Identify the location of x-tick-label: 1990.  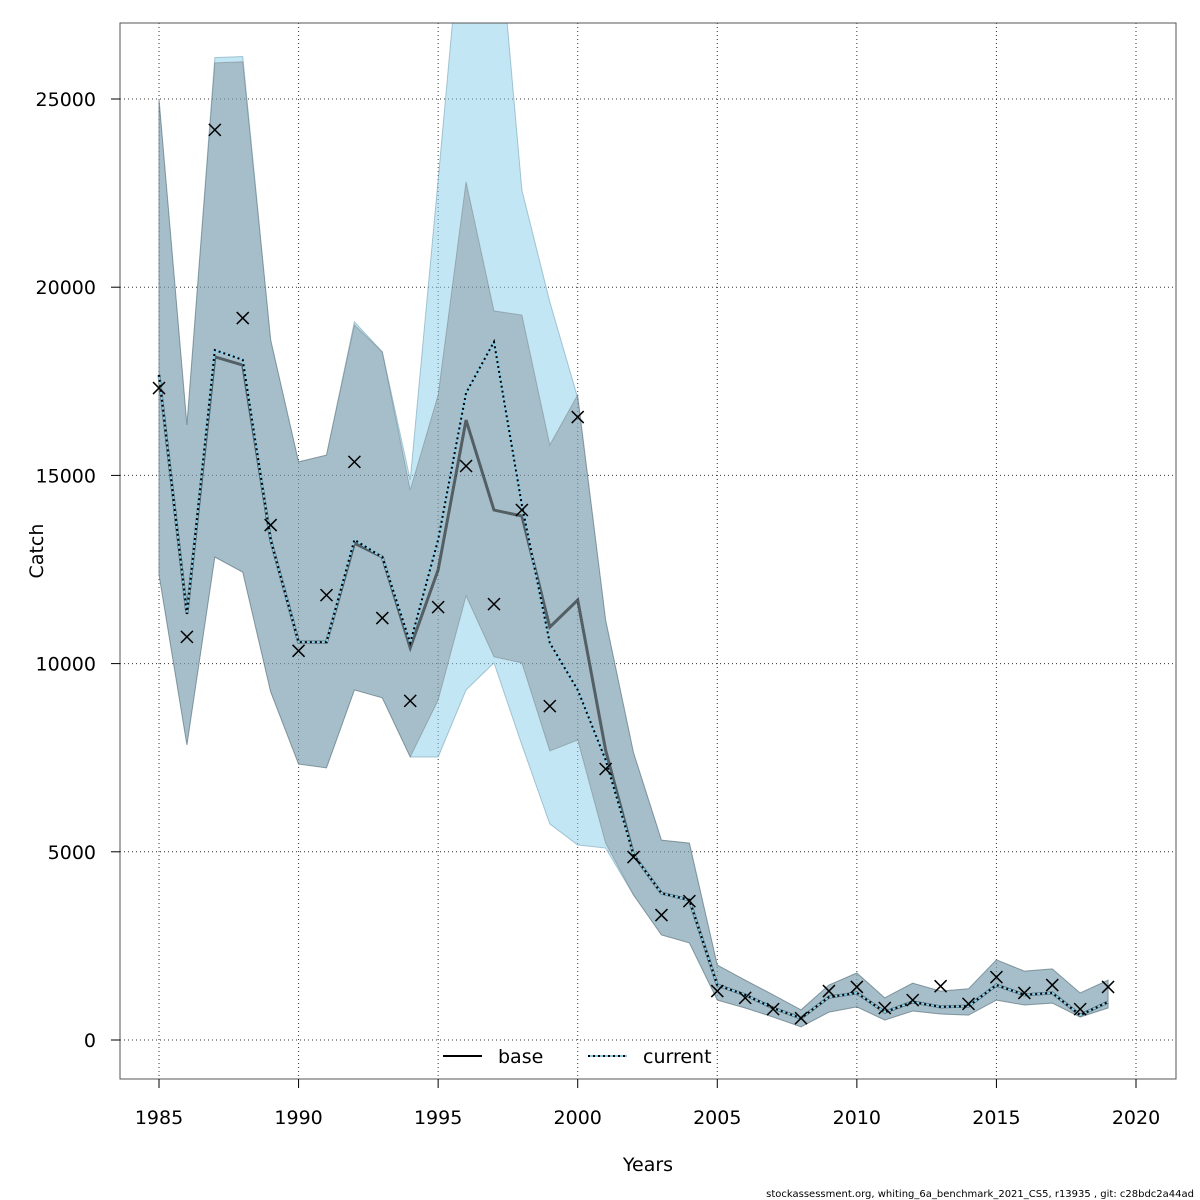
(298, 1118).